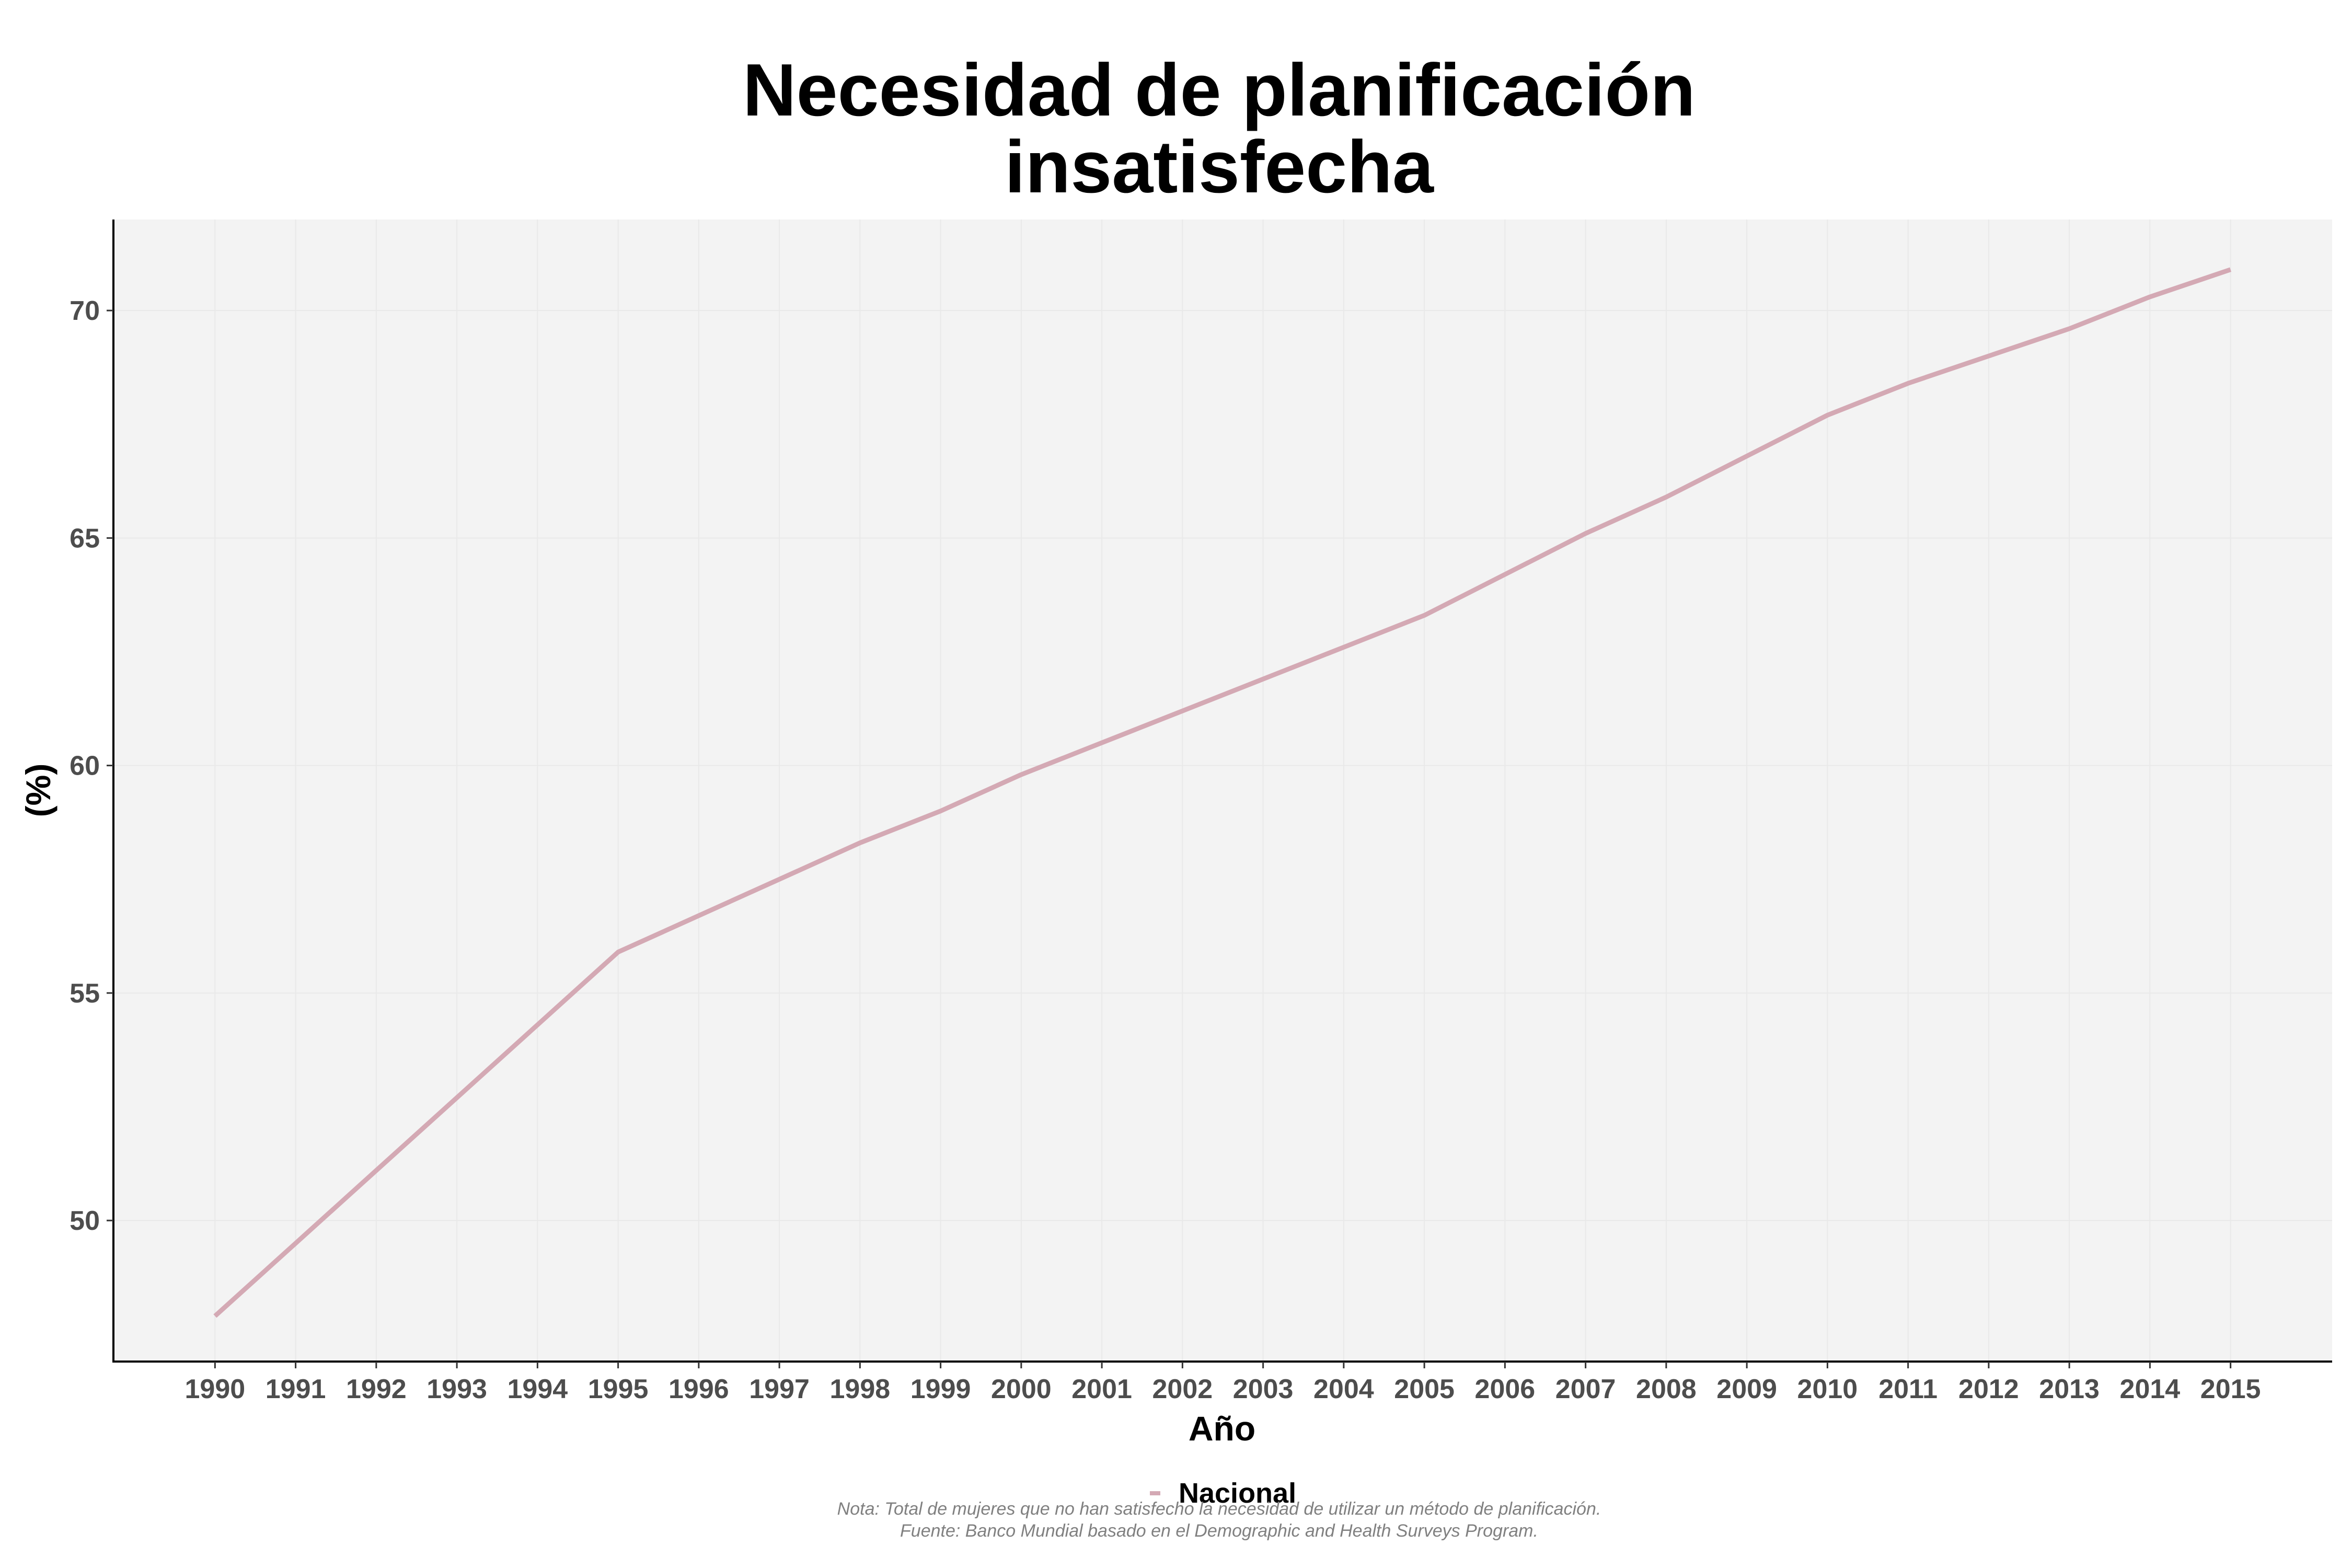 The height and width of the screenshot is (1568, 2352). I want to click on x-tick-label: 2008, so click(1666, 1389).